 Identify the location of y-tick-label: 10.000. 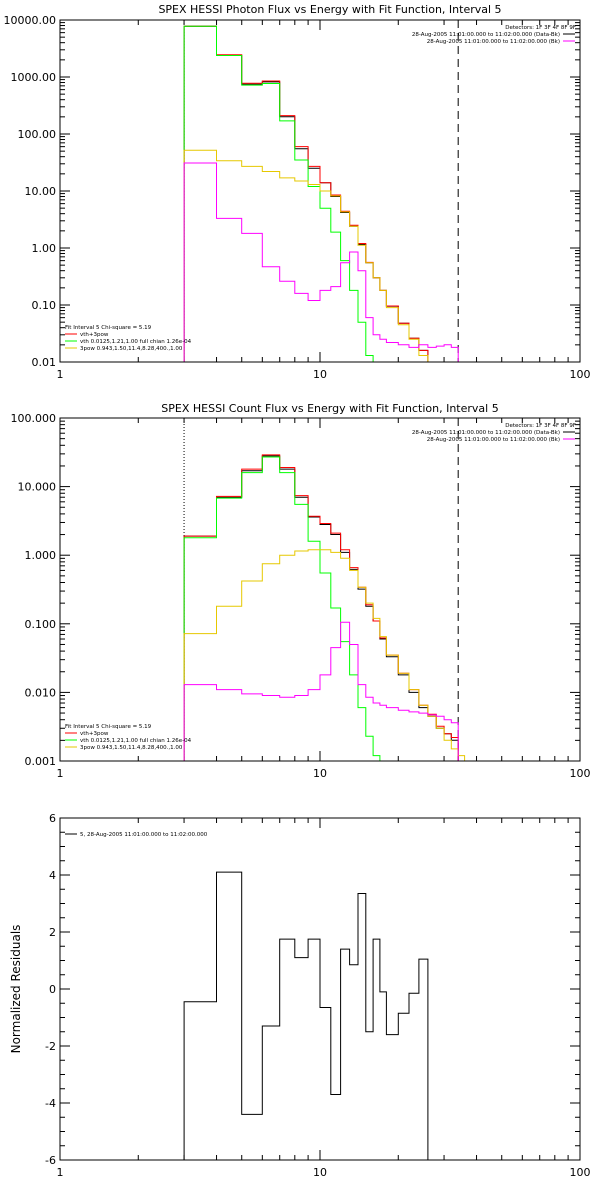
(37, 487).